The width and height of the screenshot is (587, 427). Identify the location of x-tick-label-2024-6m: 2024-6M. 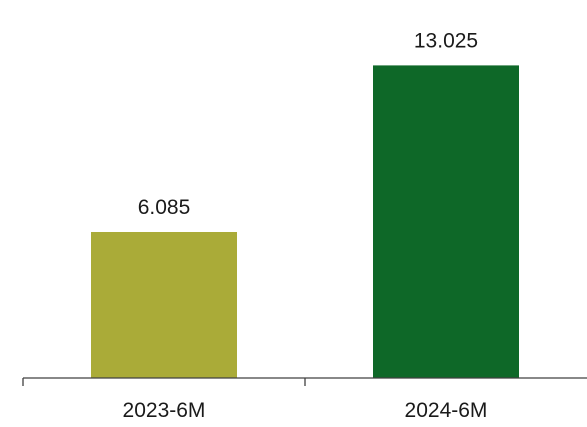
(446, 410).